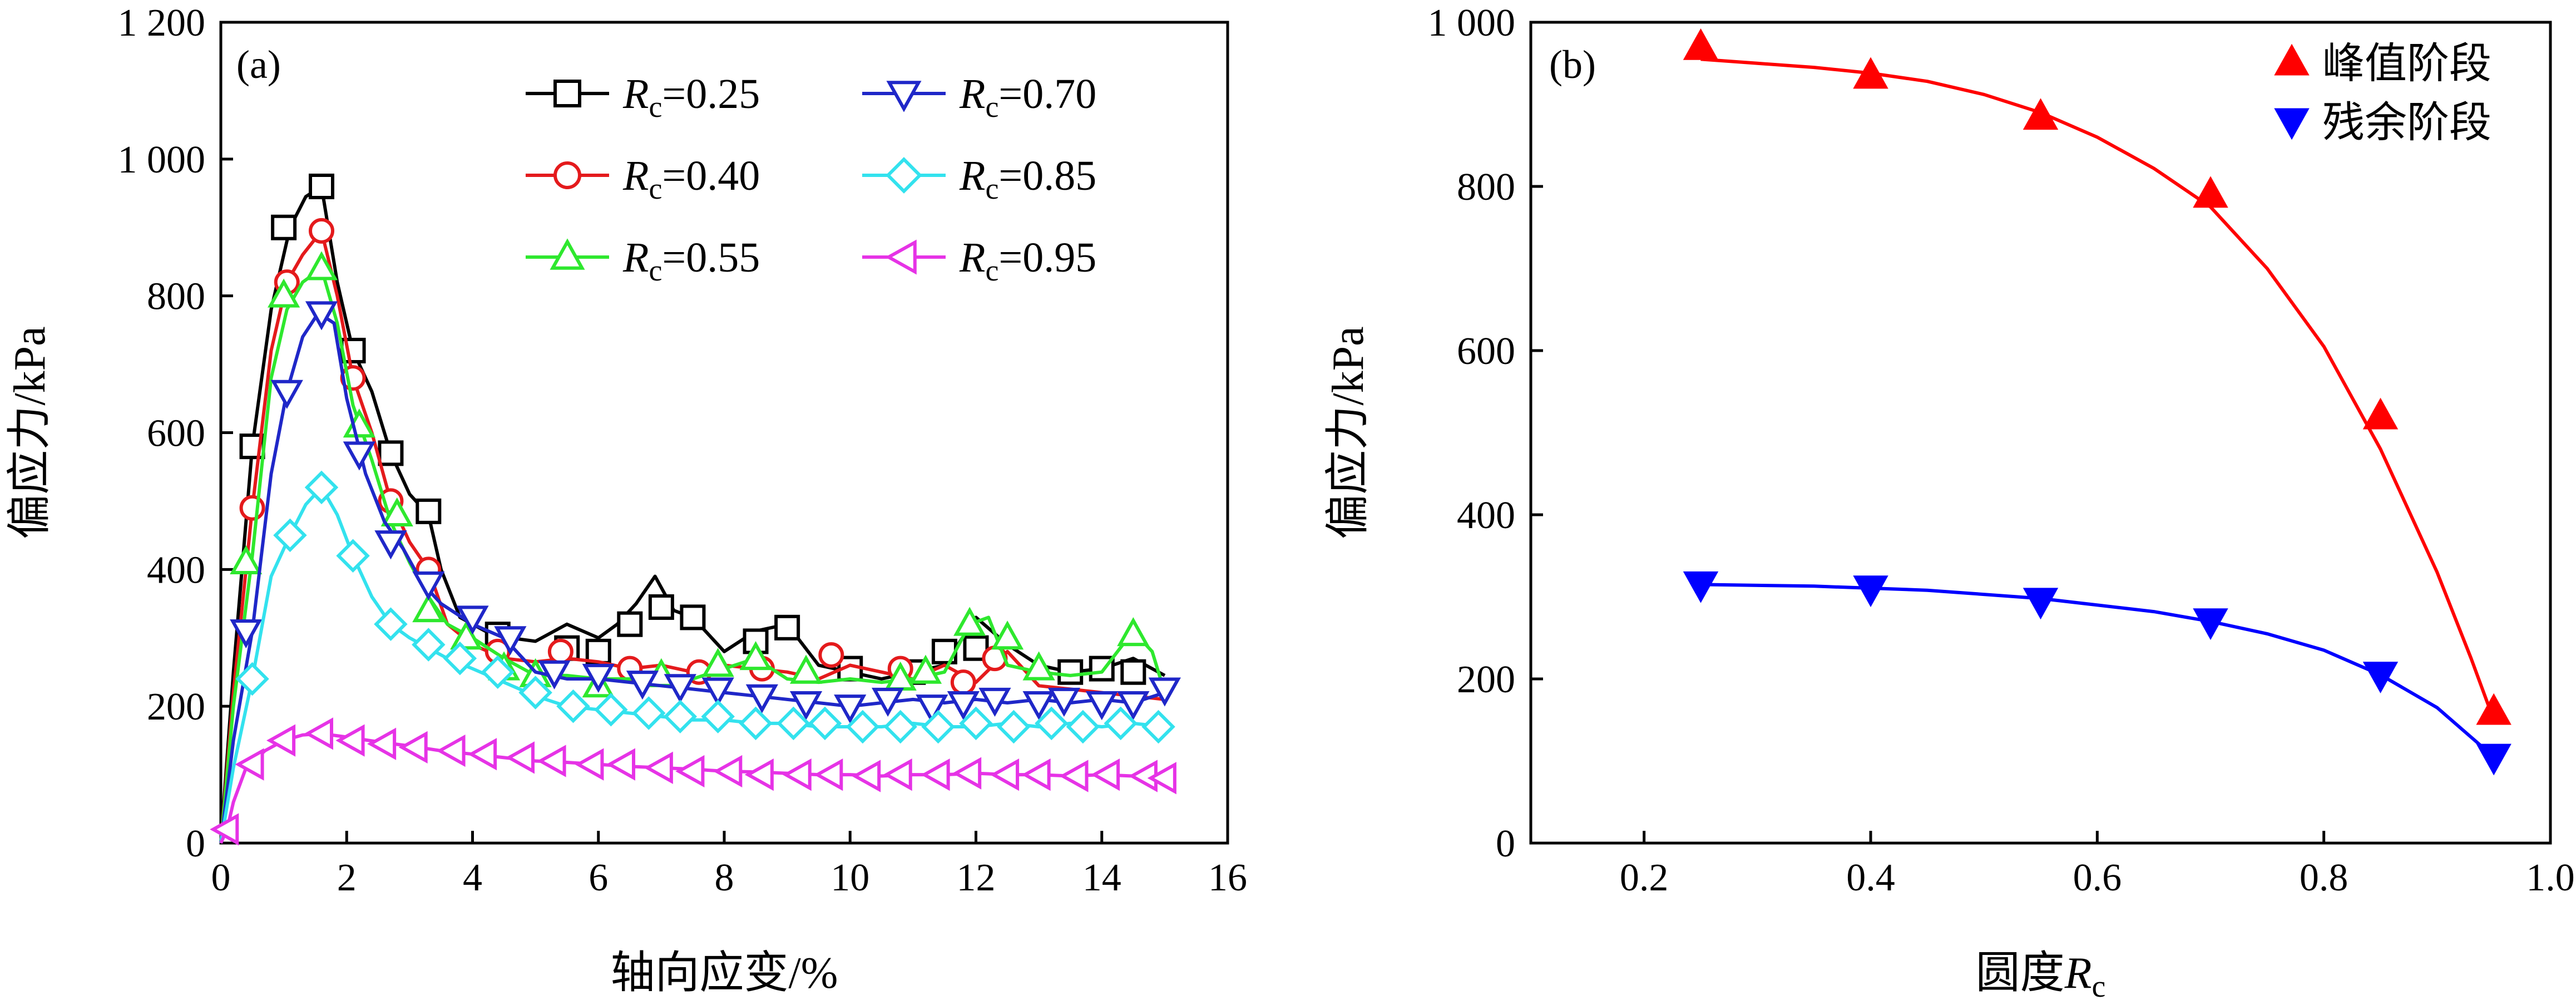  Describe the element at coordinates (2406, 64) in the screenshot. I see `legend-label: 峰值阶段` at that location.